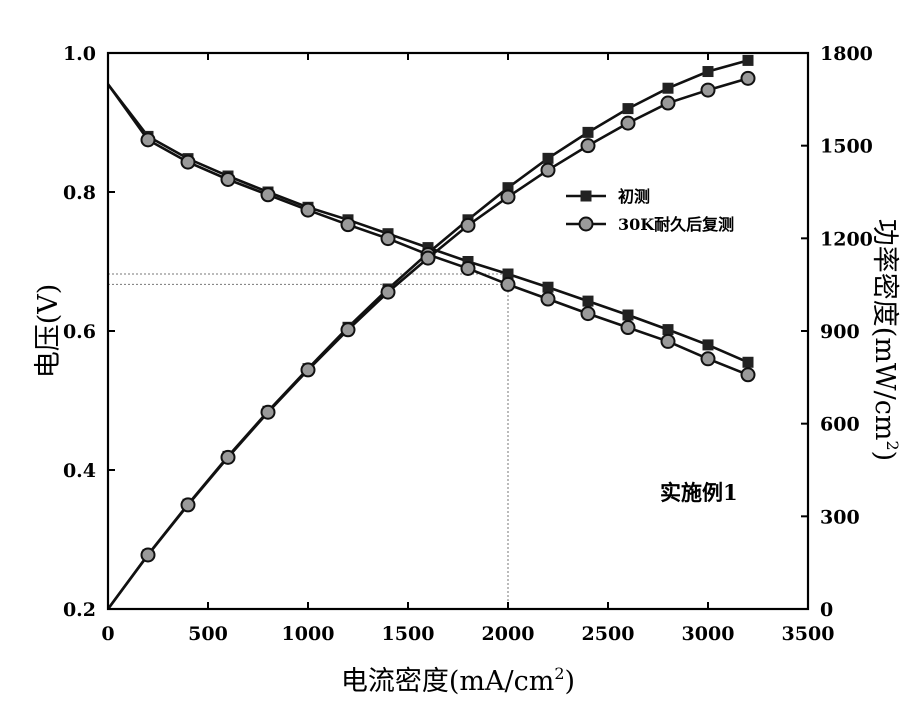 The image size is (922, 703). What do you see at coordinates (840, 332) in the screenshot?
I see `y-right-tick-label: 900` at bounding box center [840, 332].